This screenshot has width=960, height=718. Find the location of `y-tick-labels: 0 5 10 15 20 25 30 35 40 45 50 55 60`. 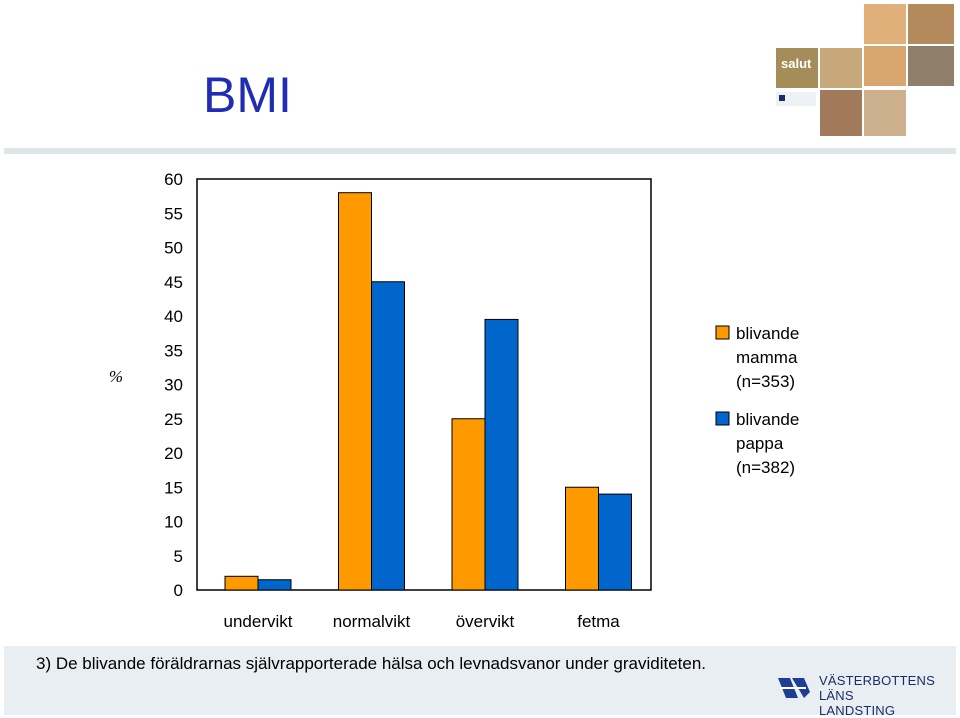

y-tick-labels: 0 5 10 15 20 25 30 35 40 45 50 55 60 is located at coordinates (173, 385).